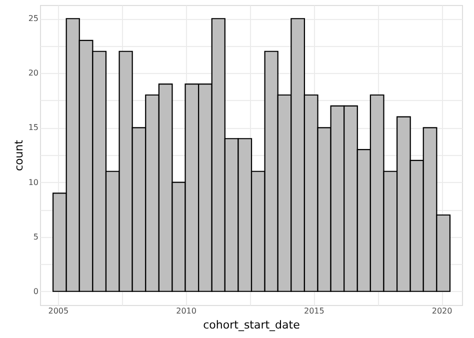 The image size is (474, 338). Describe the element at coordinates (442, 311) in the screenshot. I see `x-tick-label: 2020` at that location.